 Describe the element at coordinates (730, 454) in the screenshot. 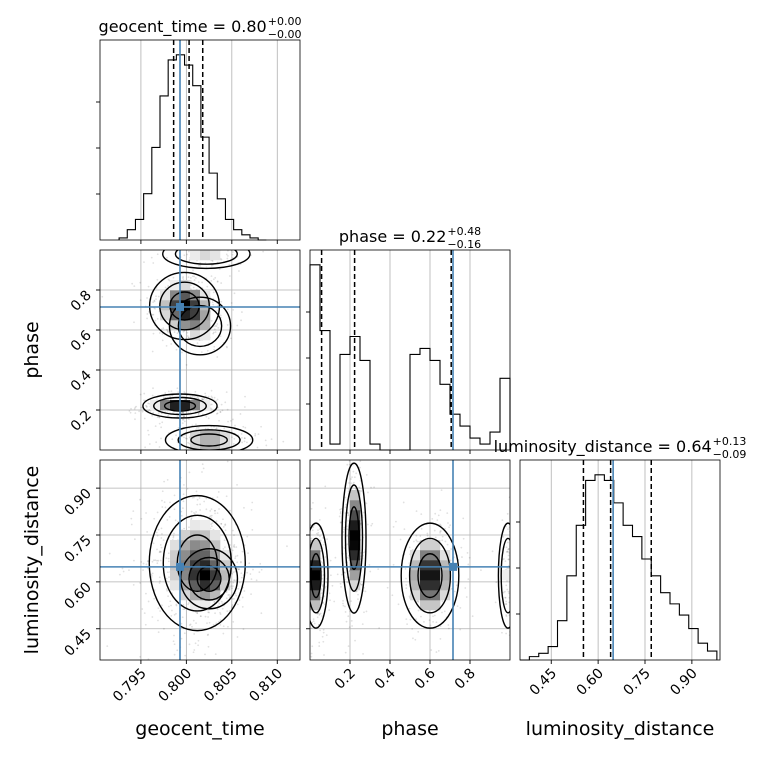

I see `title-minus: −0.09` at that location.